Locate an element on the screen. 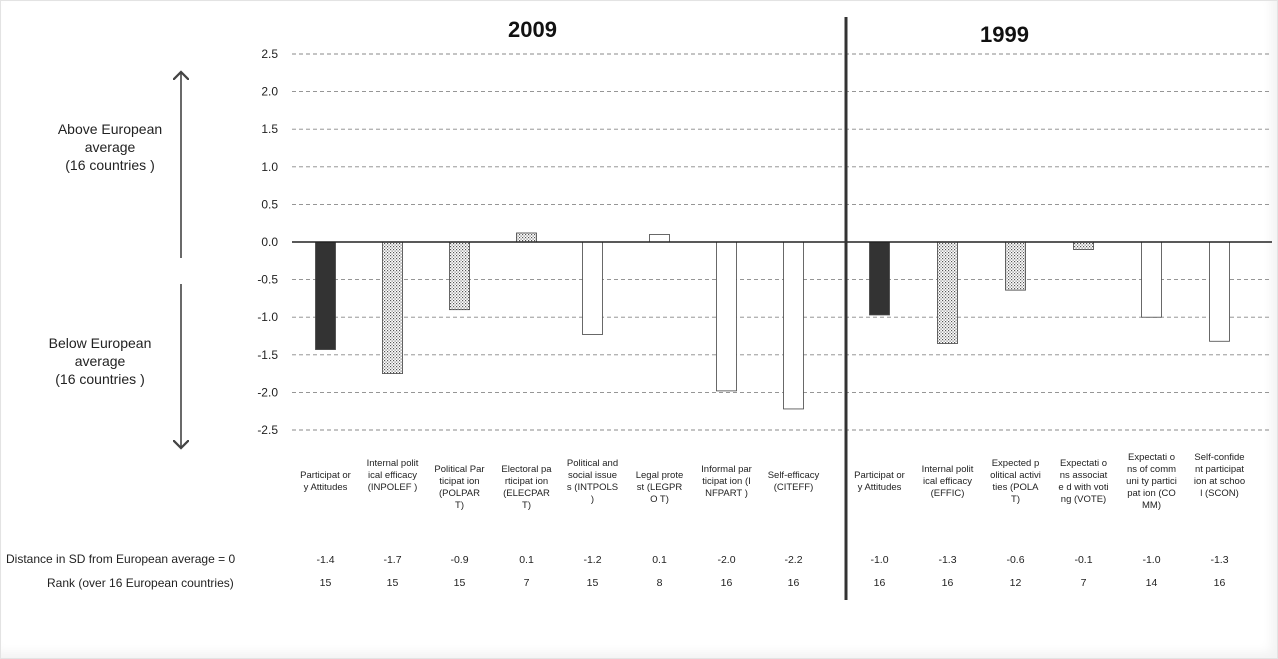 This screenshot has height=659, width=1278. y-tick-label: 0.0 is located at coordinates (269, 242).